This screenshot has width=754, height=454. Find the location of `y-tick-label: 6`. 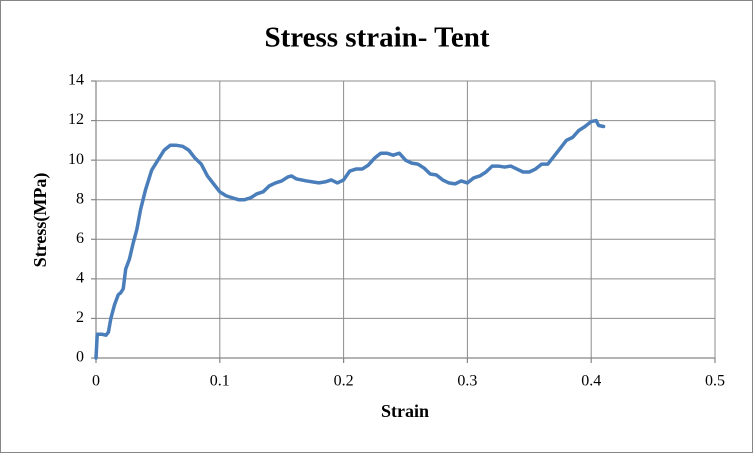

y-tick-label: 6 is located at coordinates (80, 238).